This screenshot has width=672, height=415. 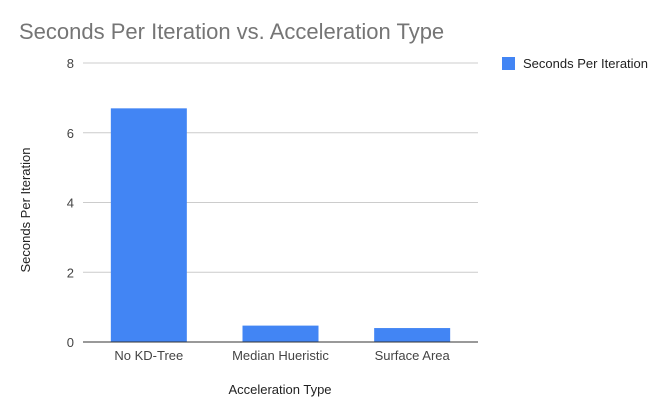 What do you see at coordinates (70, 342) in the screenshot?
I see `y-tick-label: 0` at bounding box center [70, 342].